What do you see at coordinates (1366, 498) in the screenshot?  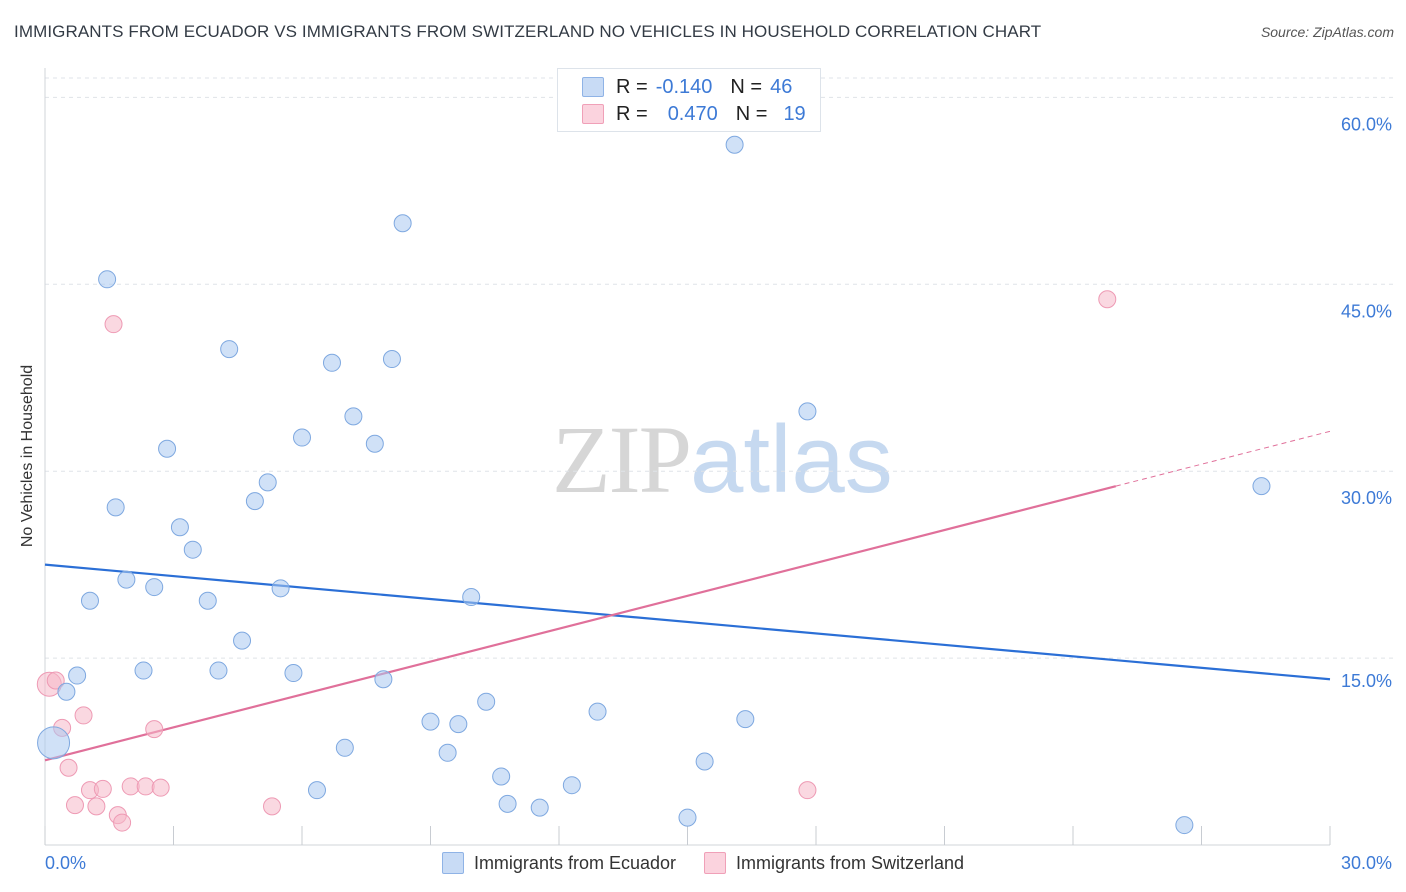 I see `y-tick-label: 30.0%` at bounding box center [1366, 498].